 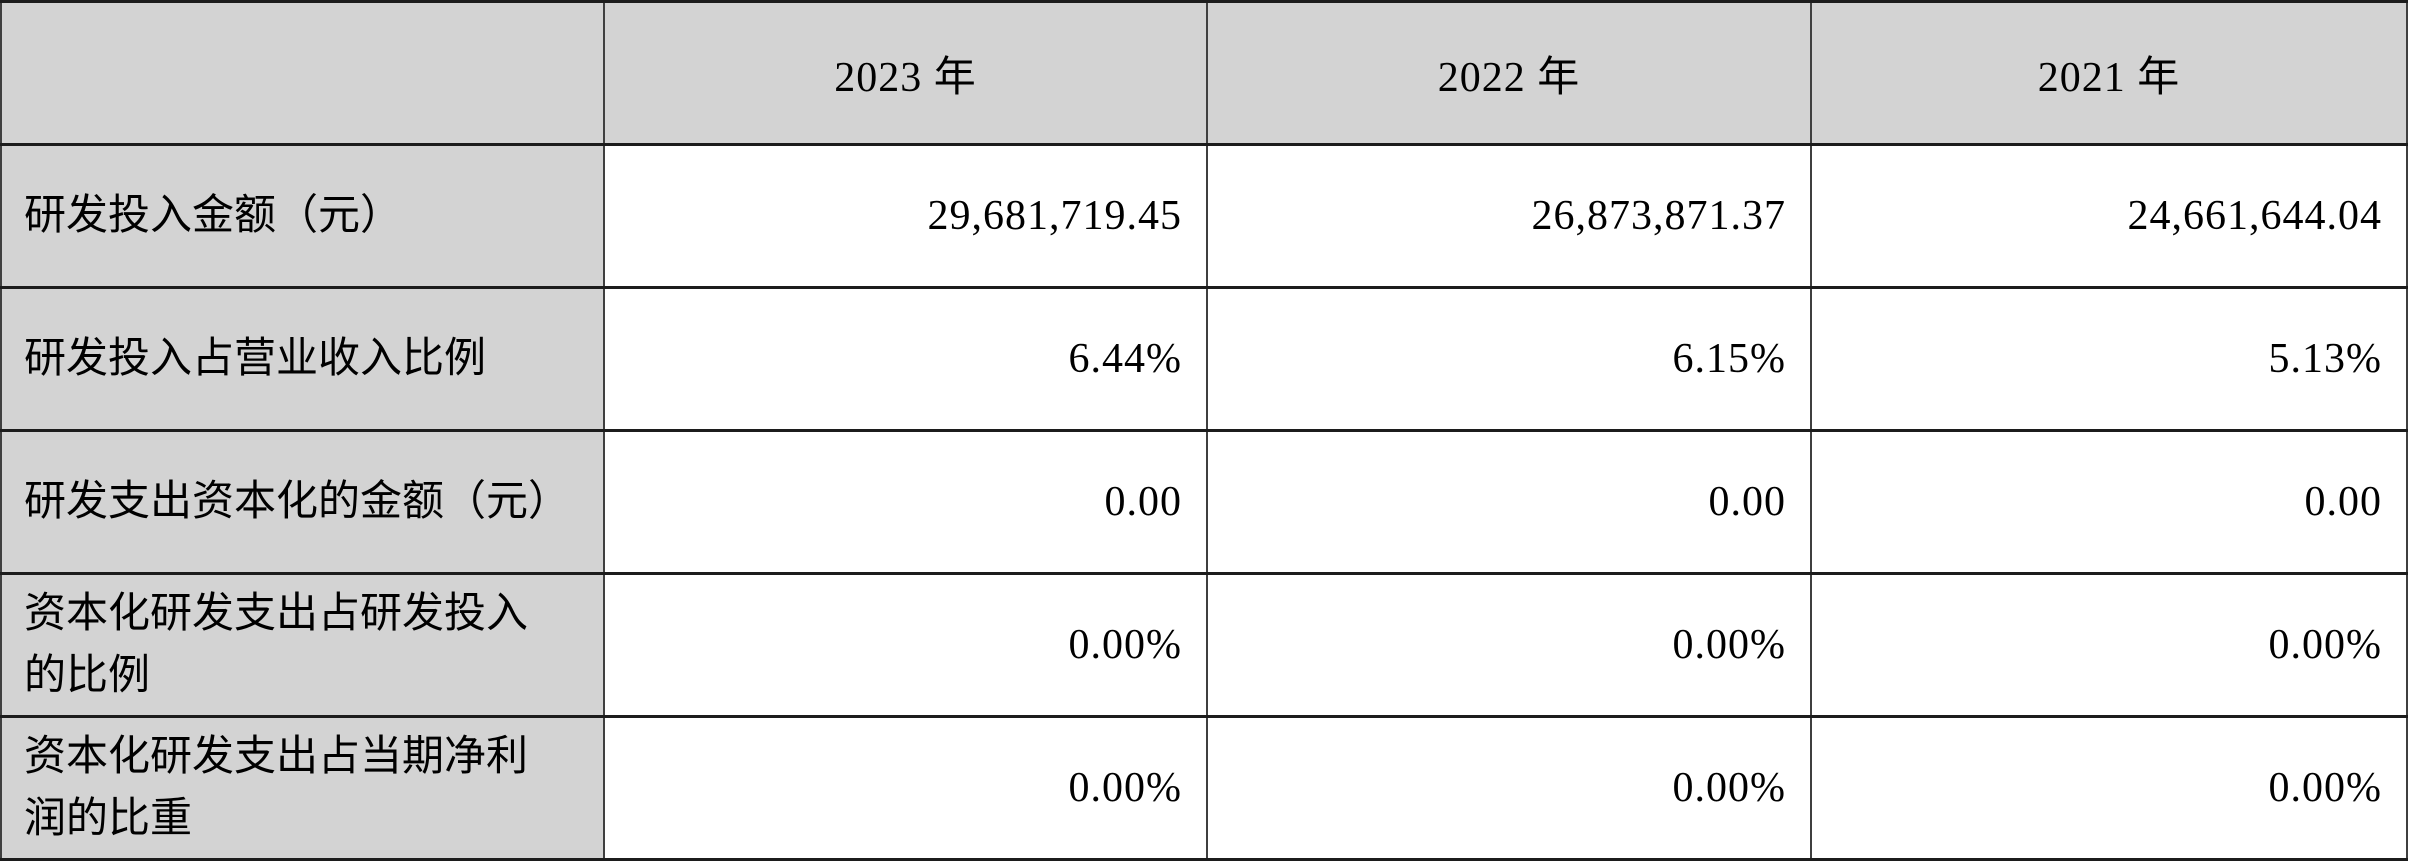 I want to click on value-cell-2021: 5.13%, so click(x=2109, y=359).